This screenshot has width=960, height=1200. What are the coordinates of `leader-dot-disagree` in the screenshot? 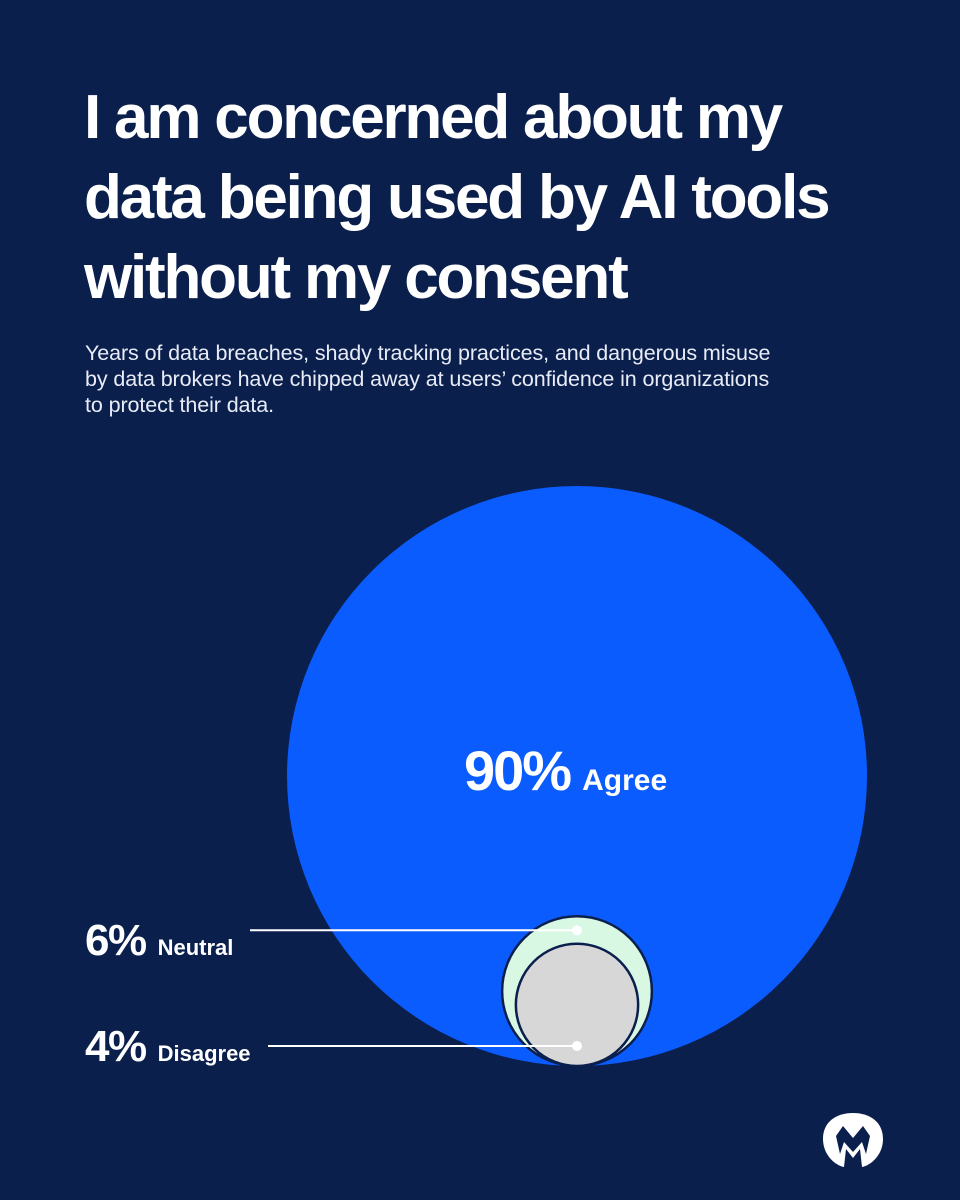 It's located at (577, 1046).